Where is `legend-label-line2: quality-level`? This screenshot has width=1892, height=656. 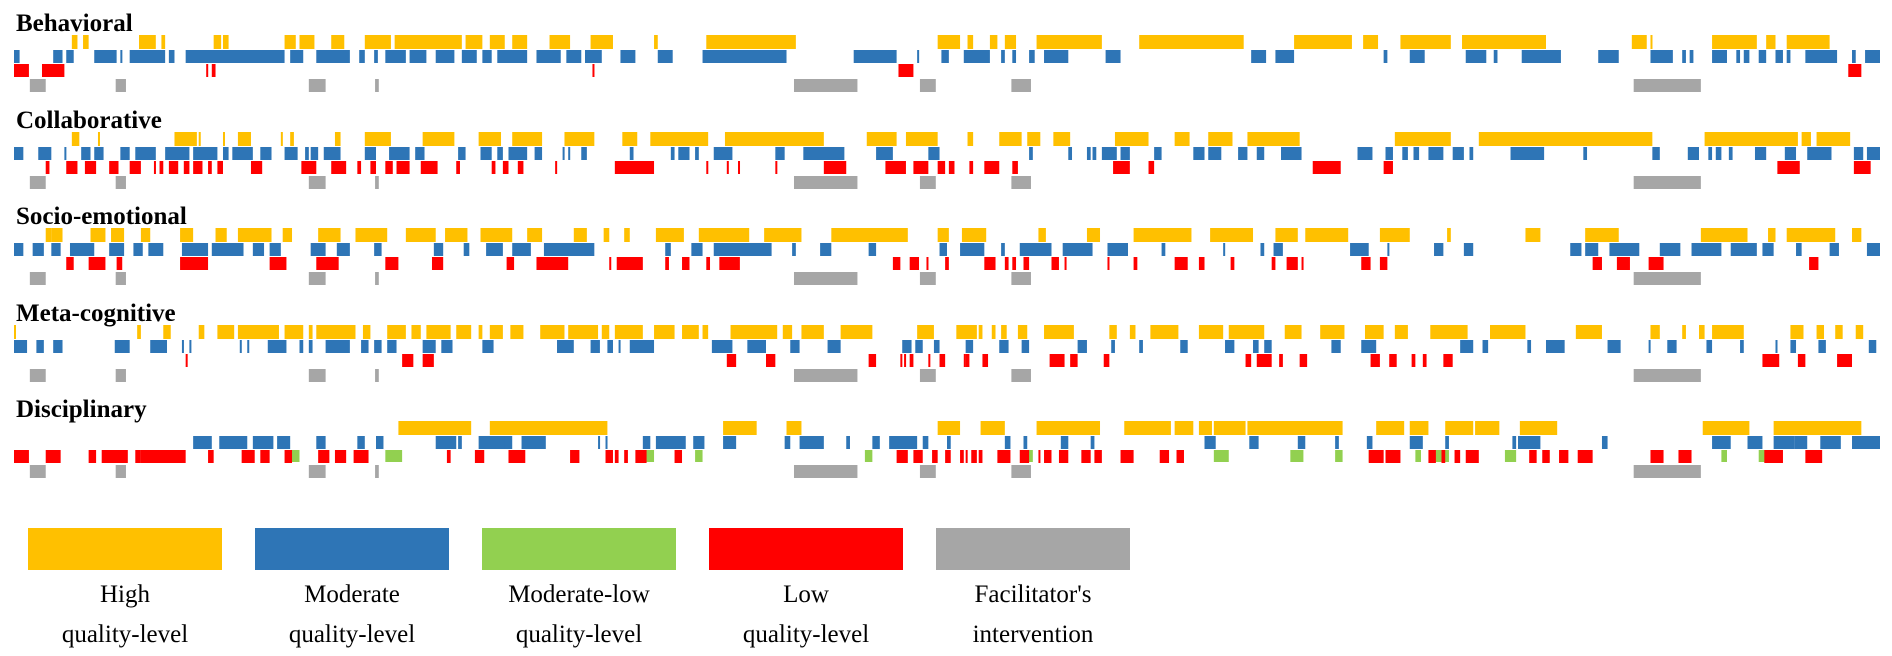 legend-label-line2: quality-level is located at coordinates (579, 634).